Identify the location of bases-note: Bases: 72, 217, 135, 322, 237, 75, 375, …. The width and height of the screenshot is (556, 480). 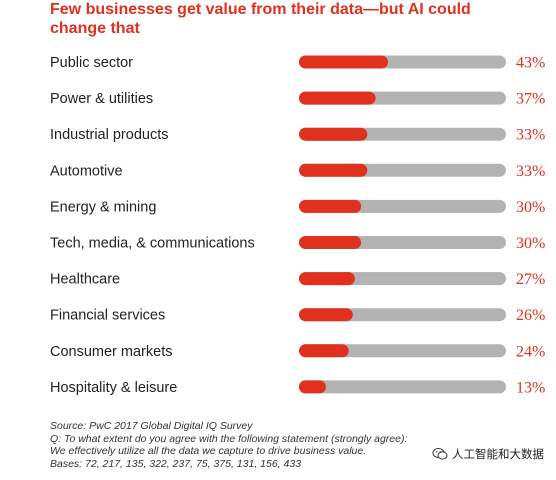
(176, 463).